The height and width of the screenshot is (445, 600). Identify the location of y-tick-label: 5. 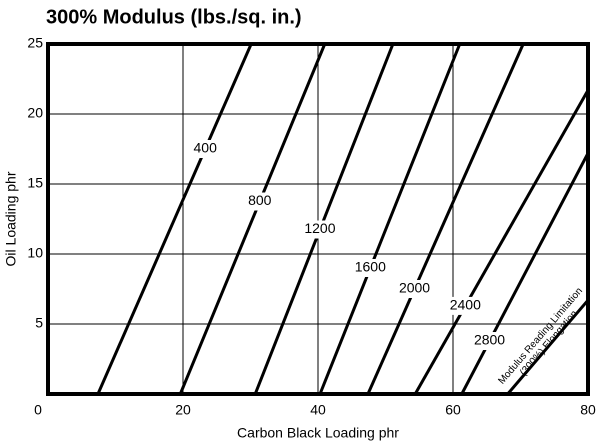
(39, 323).